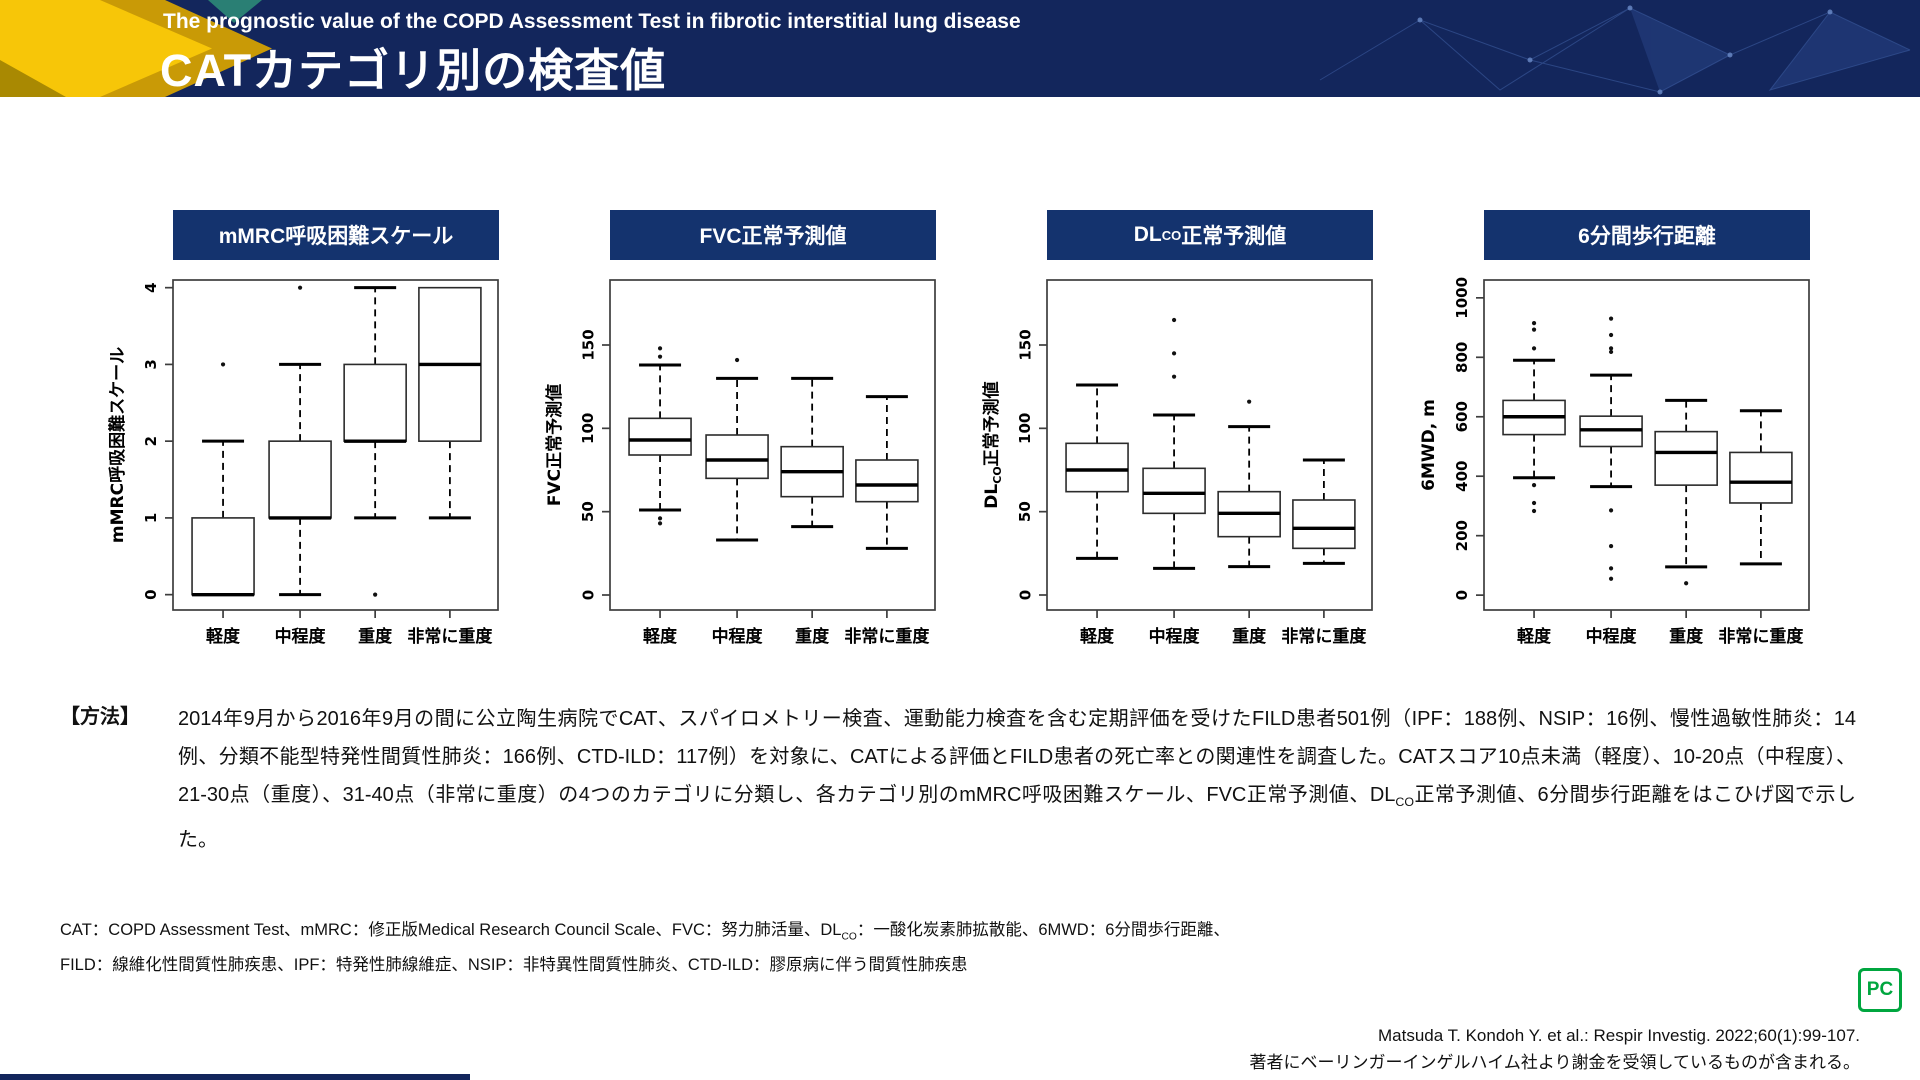  Describe the element at coordinates (1647, 235) in the screenshot. I see `panel-title-6mwd: 6分間歩行距離` at that location.